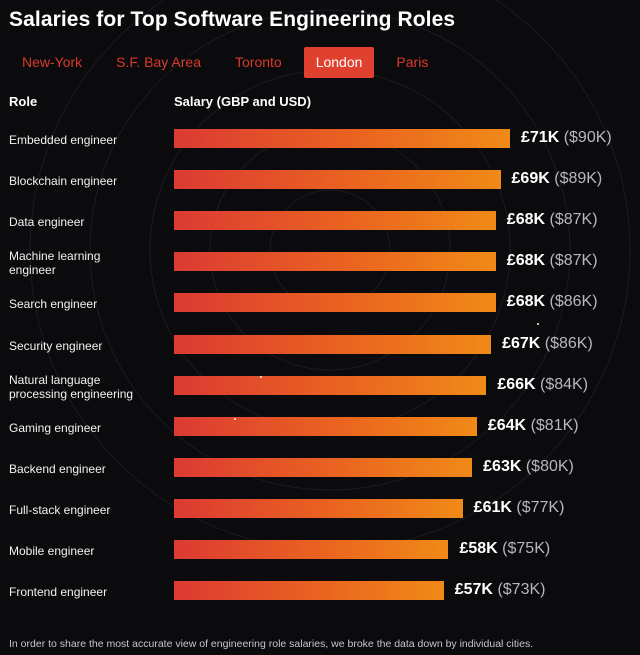  I want to click on role-label: Embedded engineer, so click(63, 139).